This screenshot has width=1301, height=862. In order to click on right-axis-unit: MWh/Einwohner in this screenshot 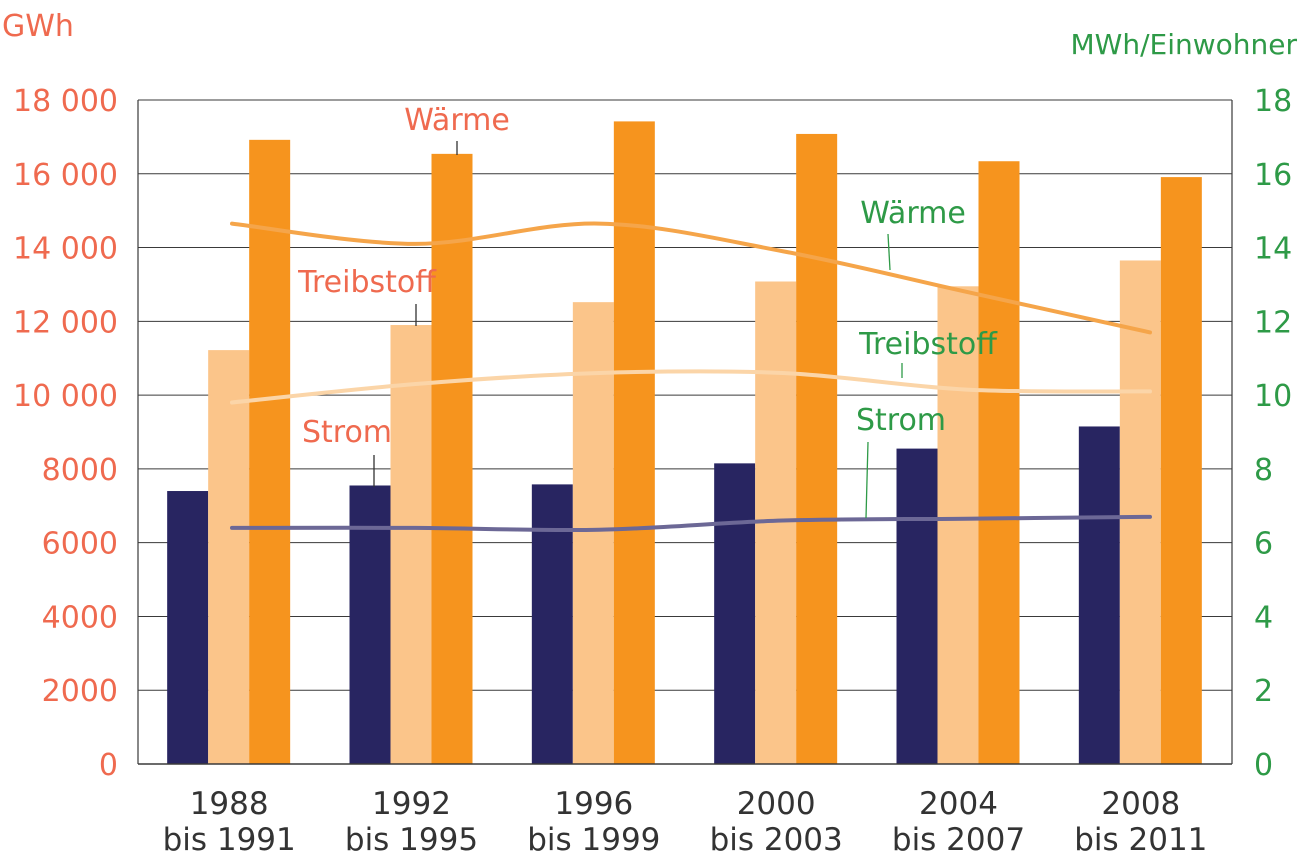, I will do `click(1183, 44)`.